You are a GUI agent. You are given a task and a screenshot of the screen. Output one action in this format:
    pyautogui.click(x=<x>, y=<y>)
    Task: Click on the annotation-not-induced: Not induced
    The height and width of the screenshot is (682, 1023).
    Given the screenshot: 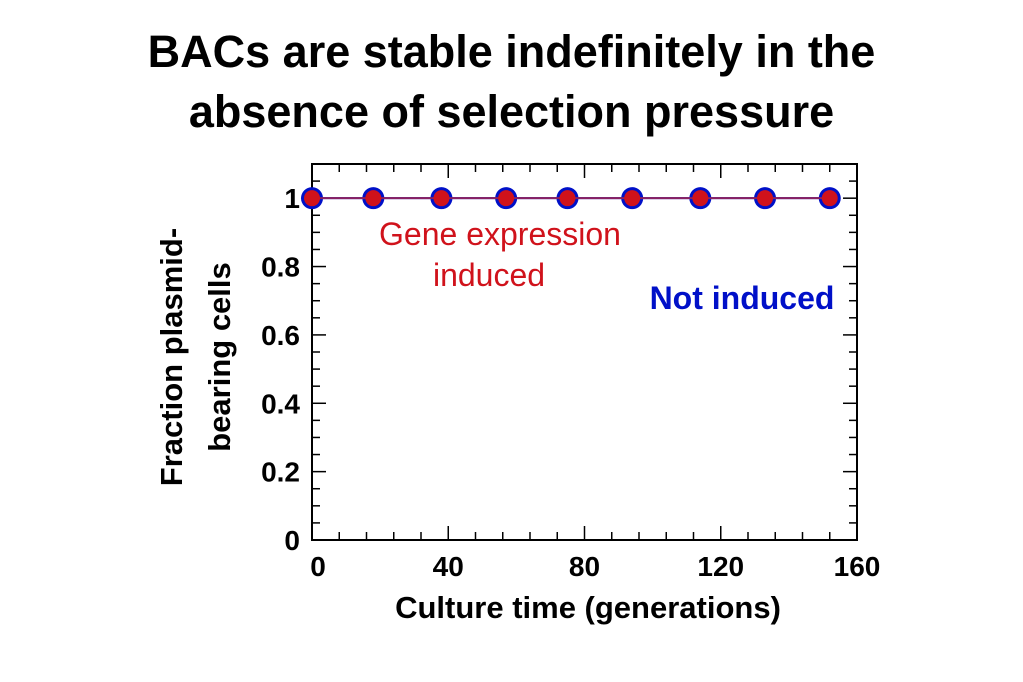 What is the action you would take?
    pyautogui.click(x=742, y=298)
    